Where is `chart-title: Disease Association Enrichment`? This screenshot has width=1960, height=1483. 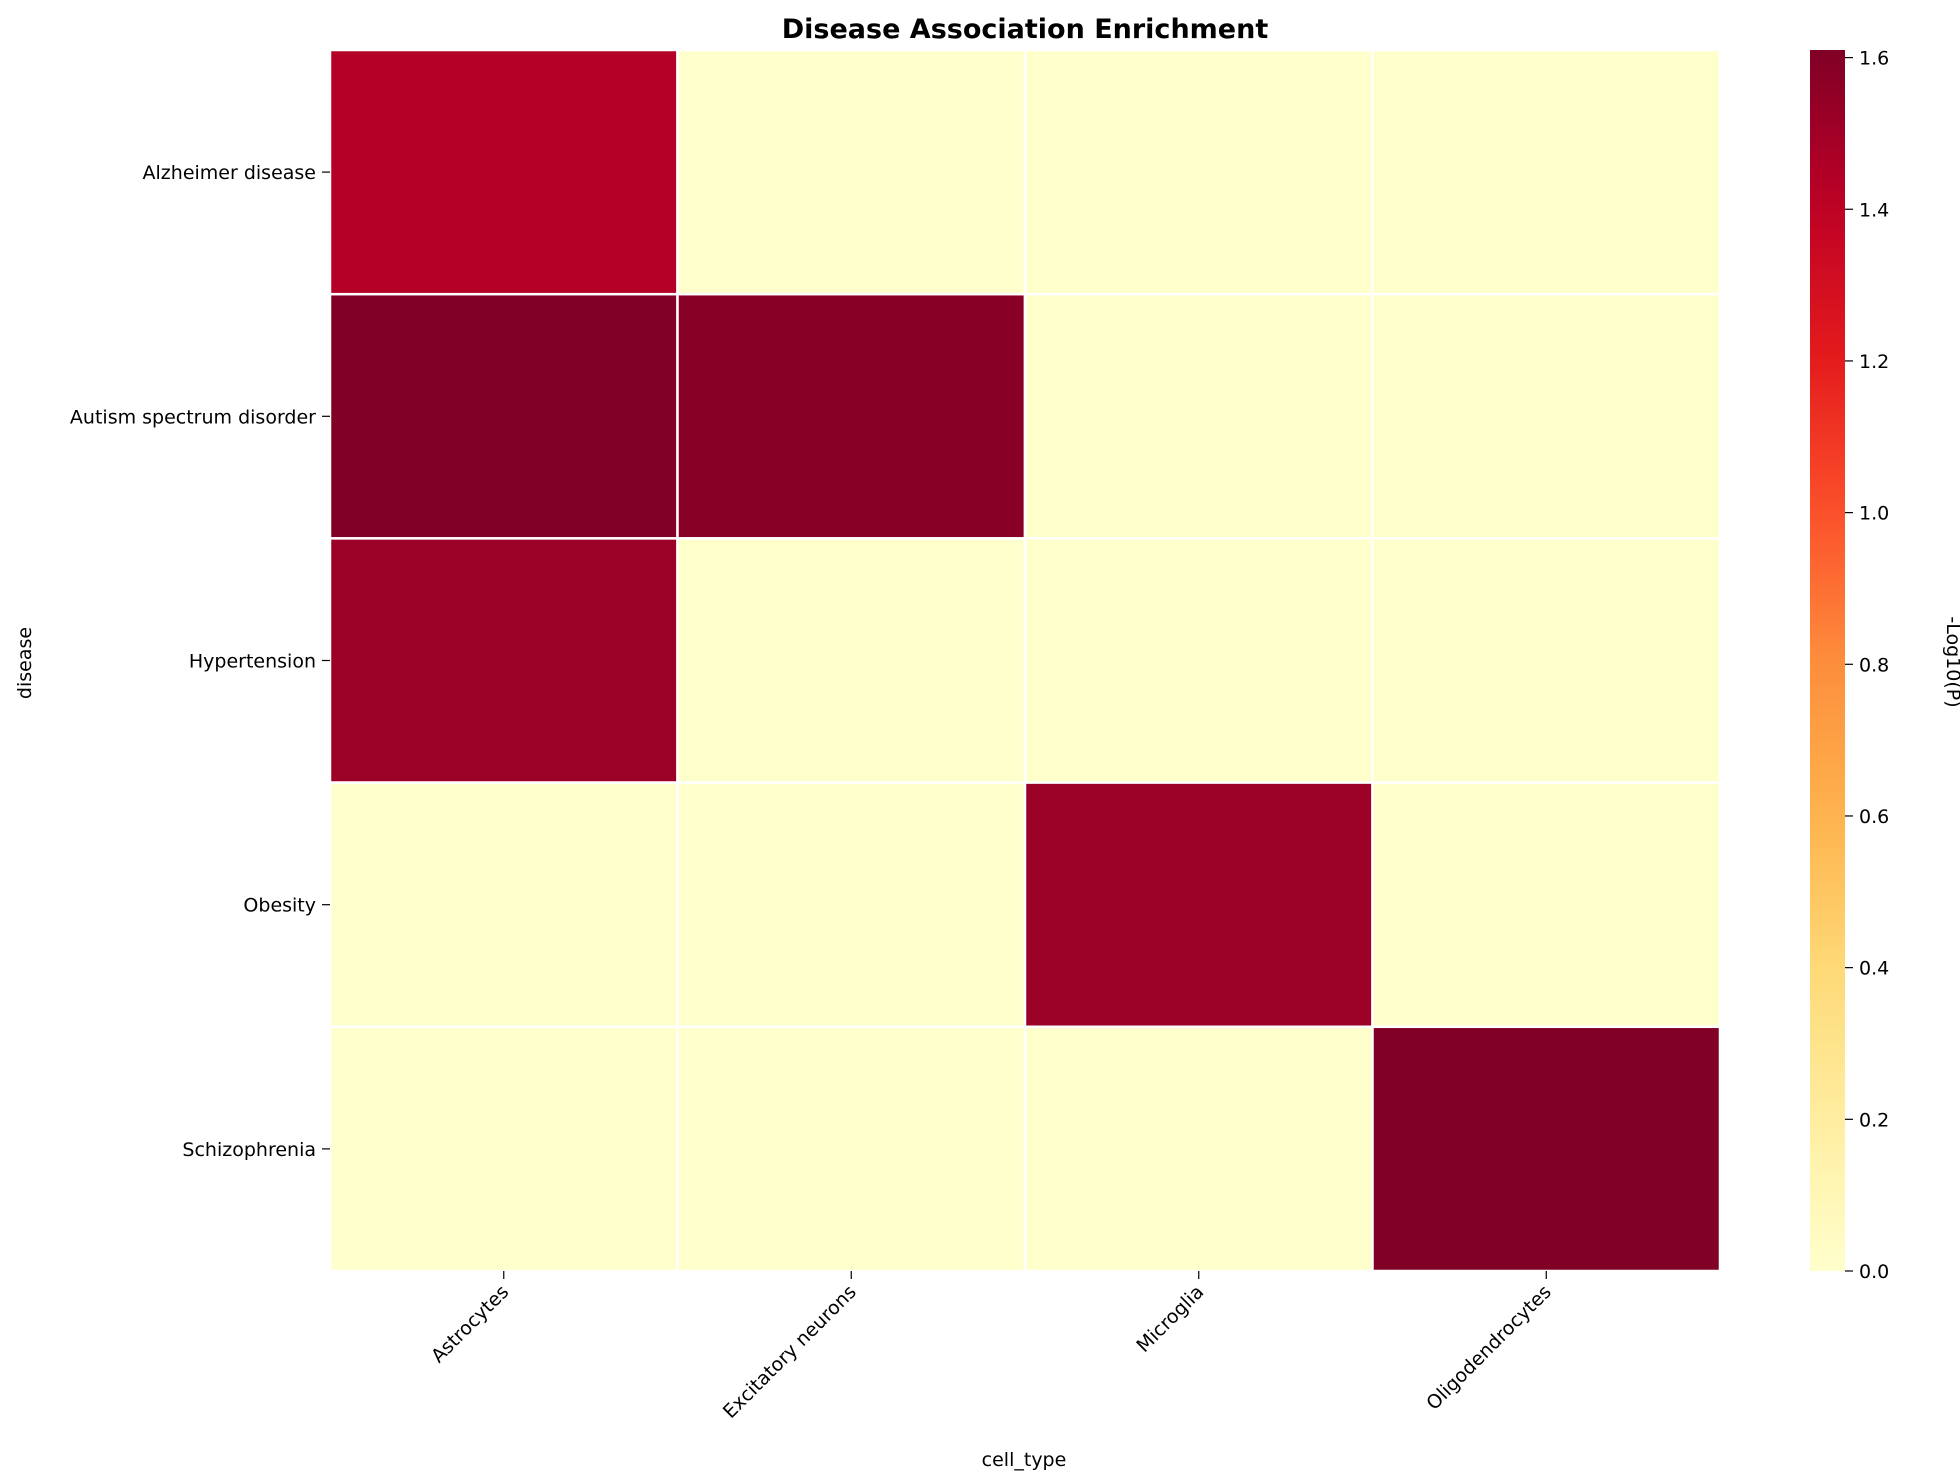 chart-title: Disease Association Enrichment is located at coordinates (1025, 29).